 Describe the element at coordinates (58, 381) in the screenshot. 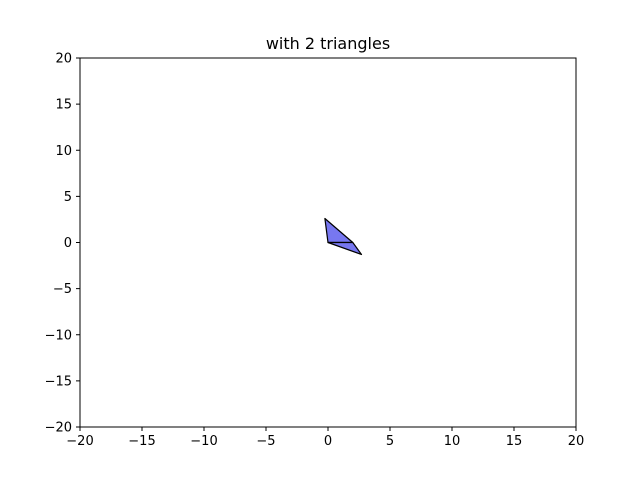

I see `y-tick-label: −15` at that location.